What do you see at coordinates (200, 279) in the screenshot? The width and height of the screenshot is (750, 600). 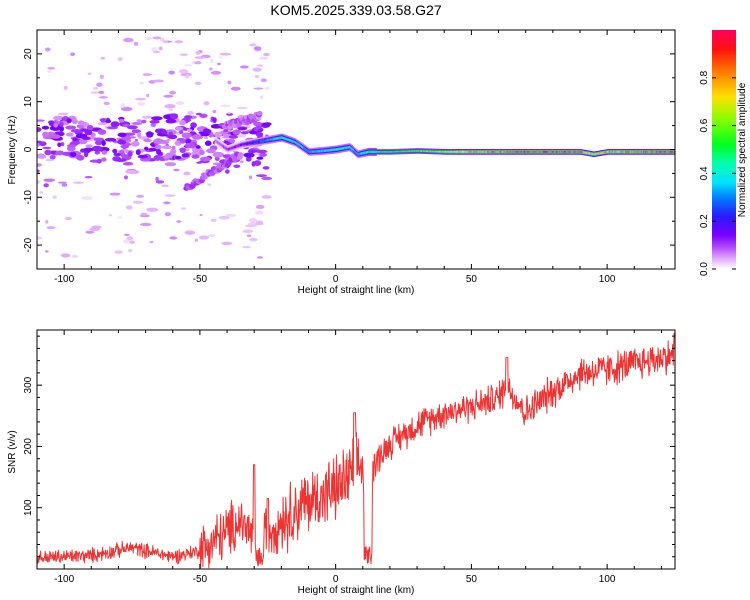 I see `spectrogram-x-tick-label: -50` at bounding box center [200, 279].